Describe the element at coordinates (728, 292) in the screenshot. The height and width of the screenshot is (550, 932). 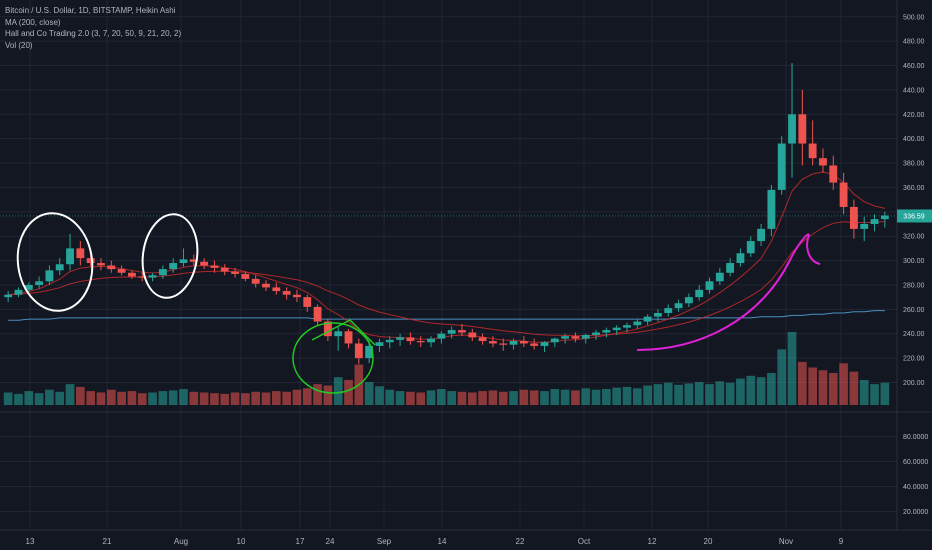
I see `trend-curve-annotation` at that location.